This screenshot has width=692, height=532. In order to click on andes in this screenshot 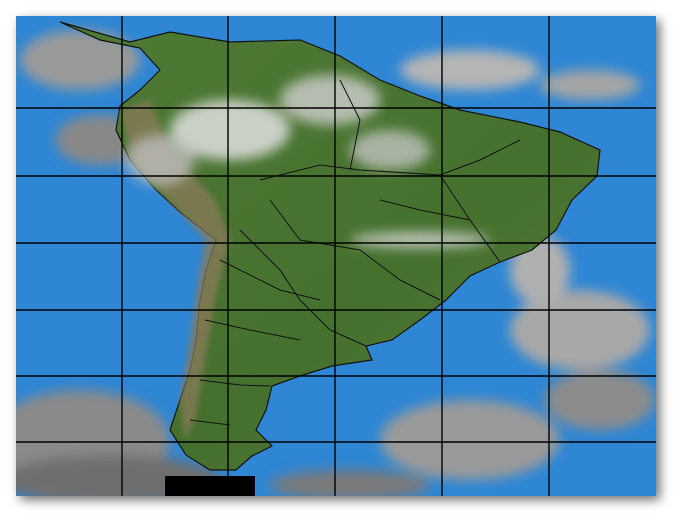, I will do `click(175, 270)`.